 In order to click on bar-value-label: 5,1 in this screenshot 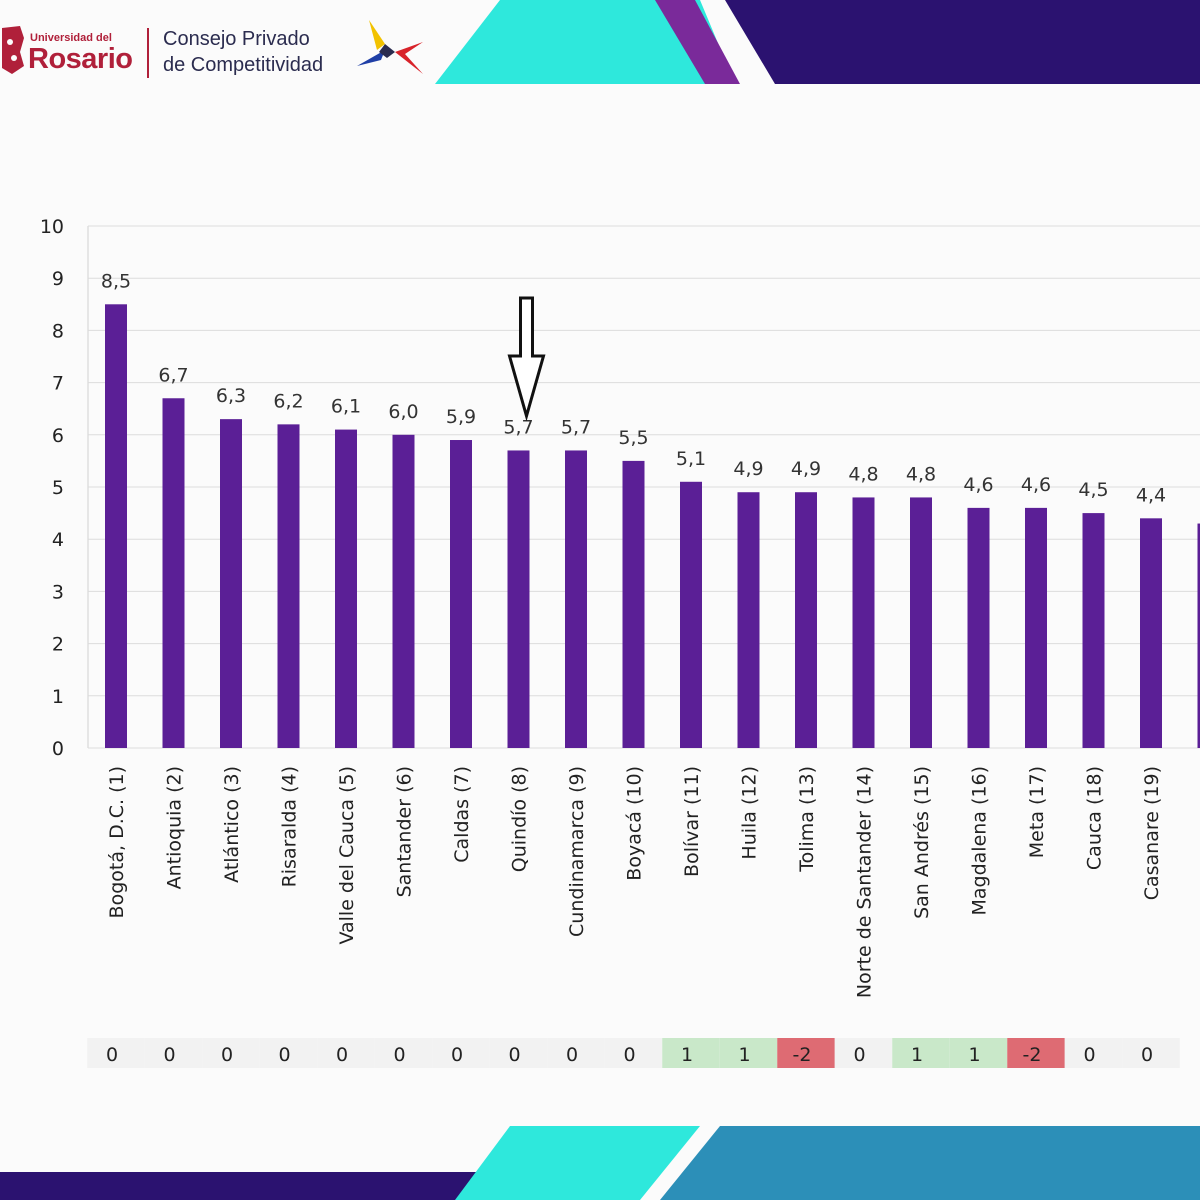, I will do `click(691, 459)`.